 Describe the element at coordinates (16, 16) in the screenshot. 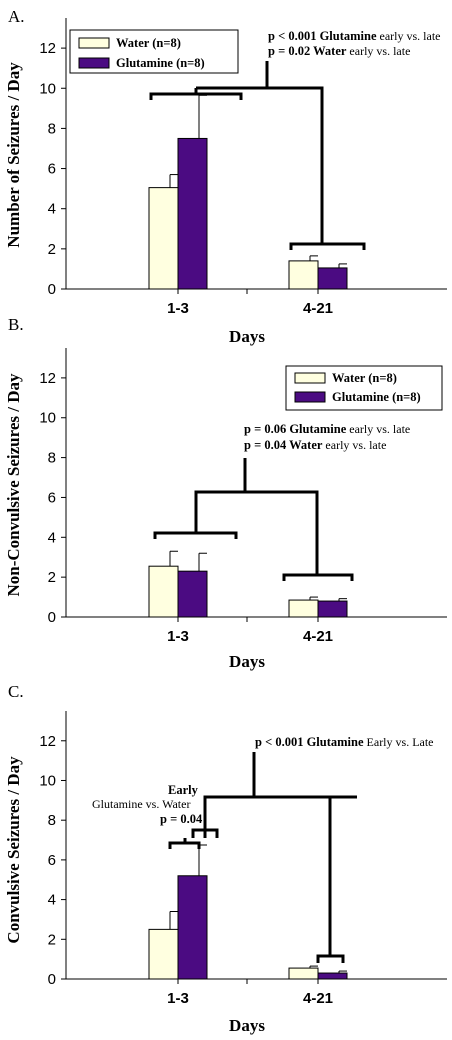

I see `panel-label: A.` at that location.